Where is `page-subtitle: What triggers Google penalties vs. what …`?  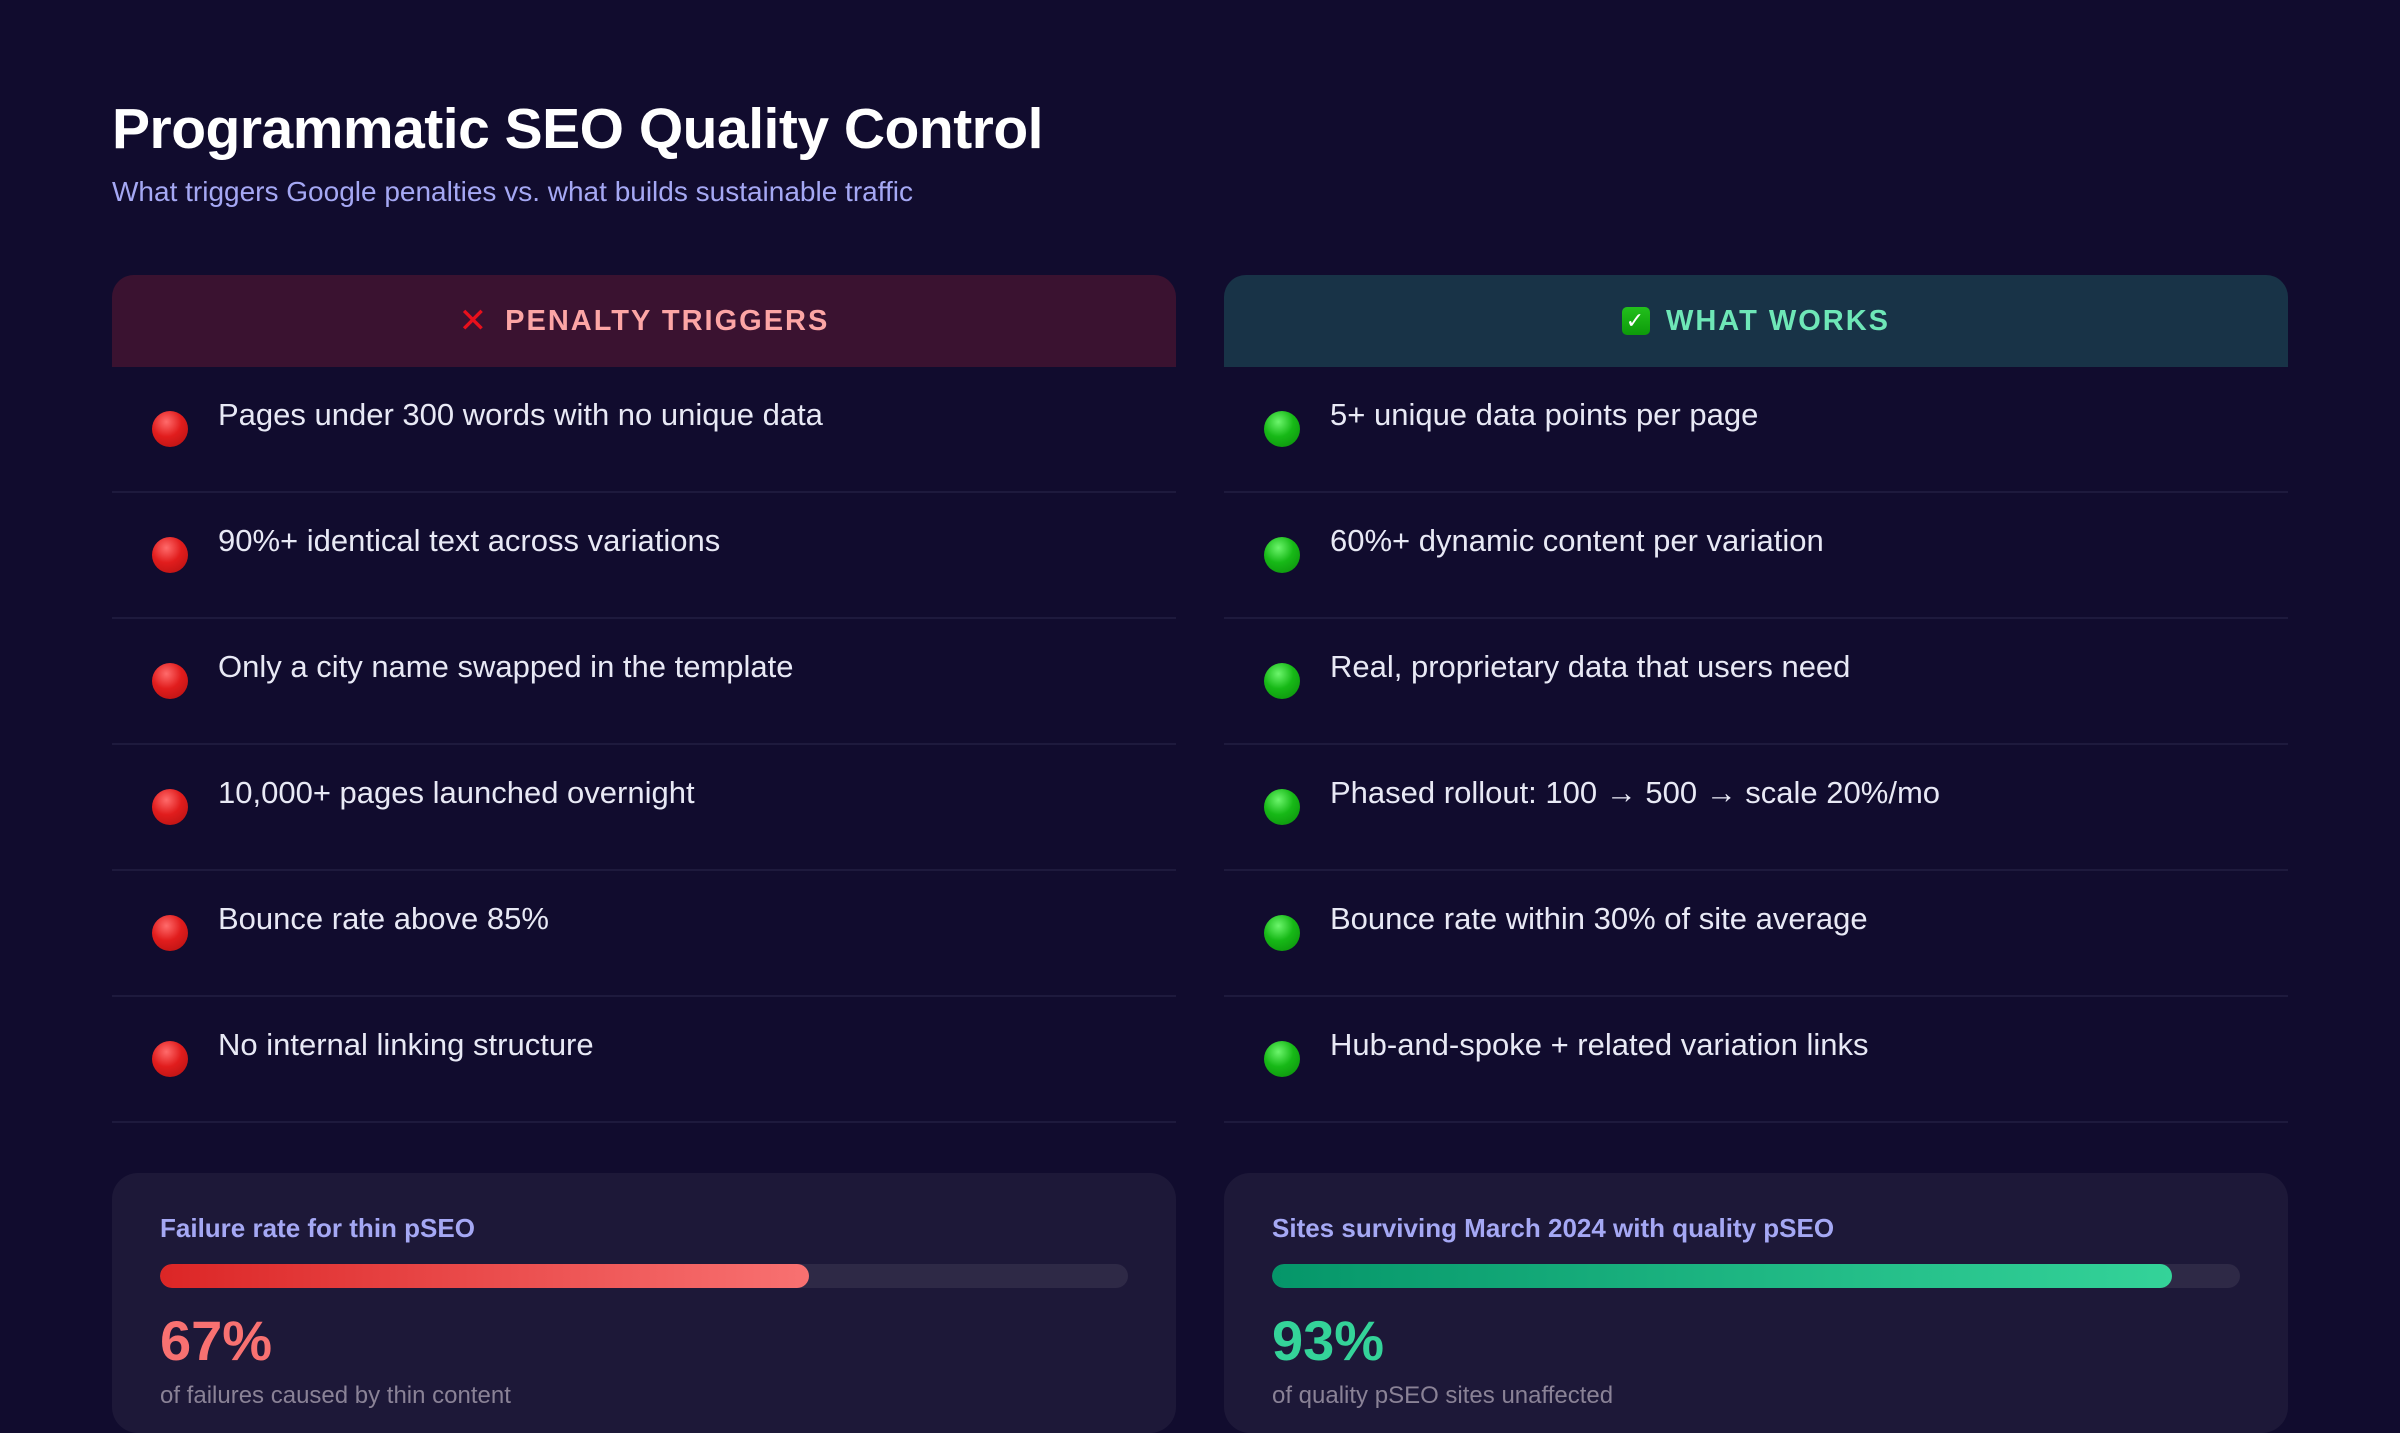
page-subtitle: What triggers Google penalties vs. what … is located at coordinates (513, 191).